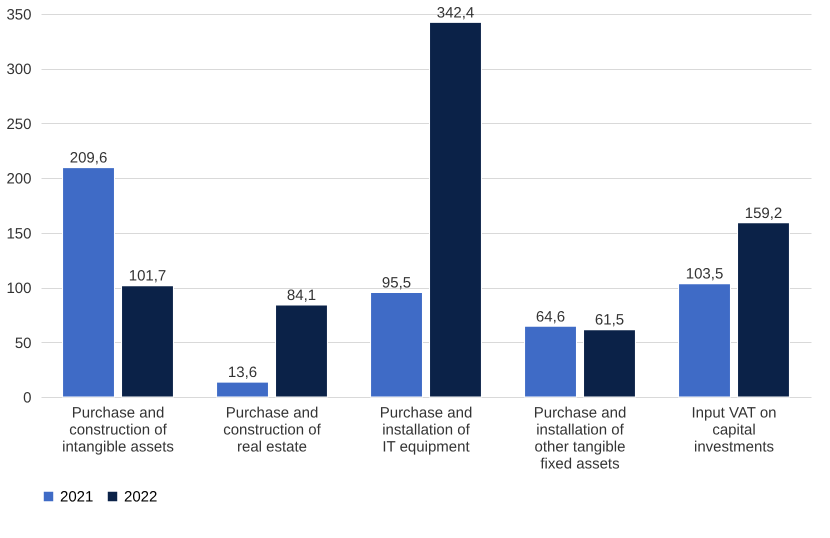  What do you see at coordinates (426, 430) in the screenshot?
I see `x-tick-label: Purchase and installation of IT equipment` at bounding box center [426, 430].